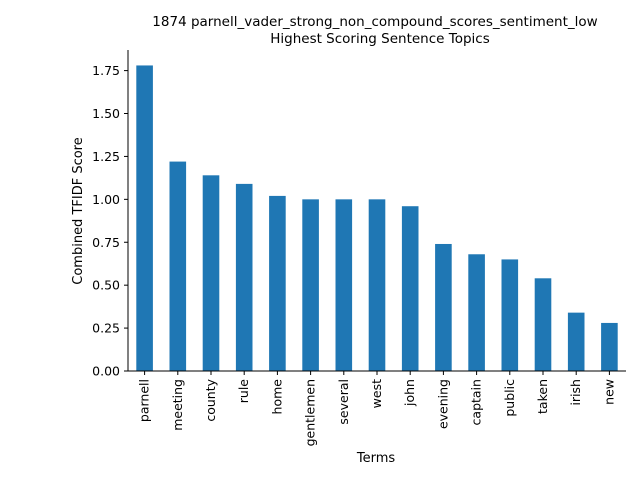  What do you see at coordinates (243, 391) in the screenshot?
I see `x-tick-label: rule` at bounding box center [243, 391].